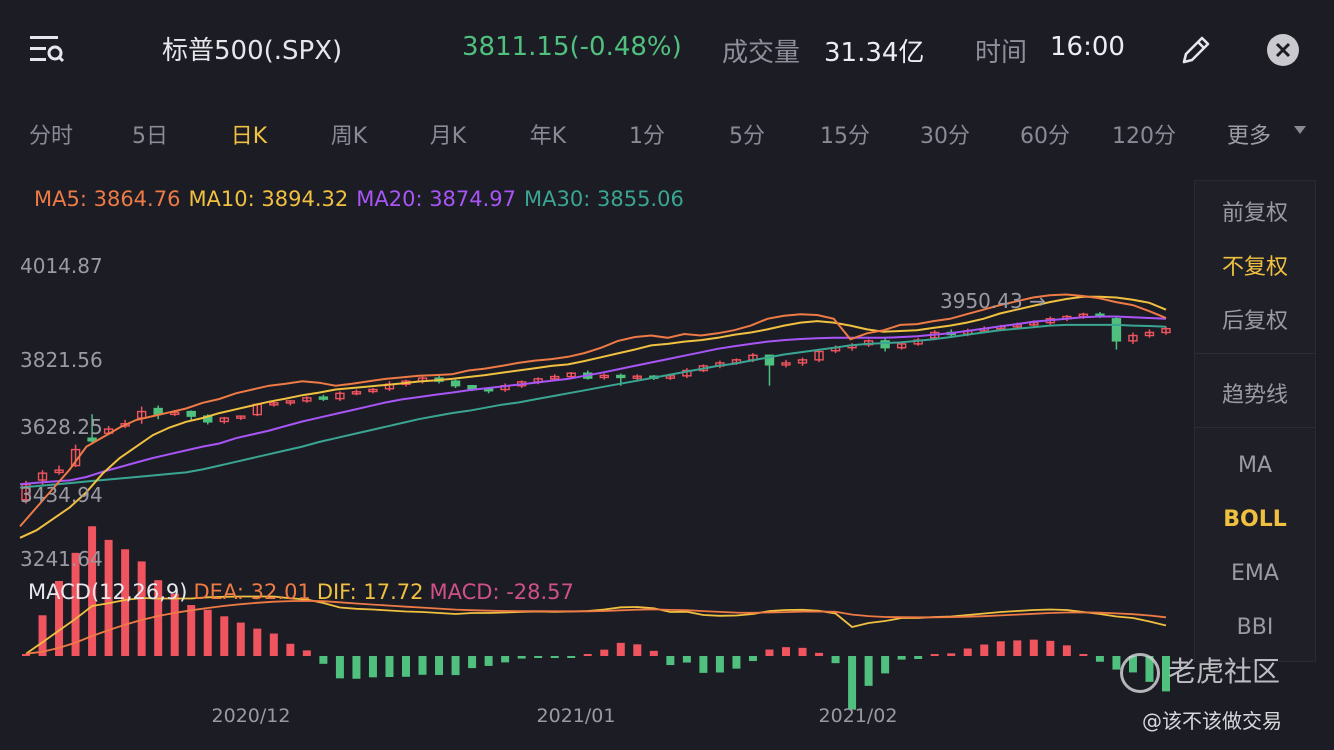 The image size is (1334, 750). Describe the element at coordinates (1255, 573) in the screenshot. I see `side-item-ema: EMA` at that location.